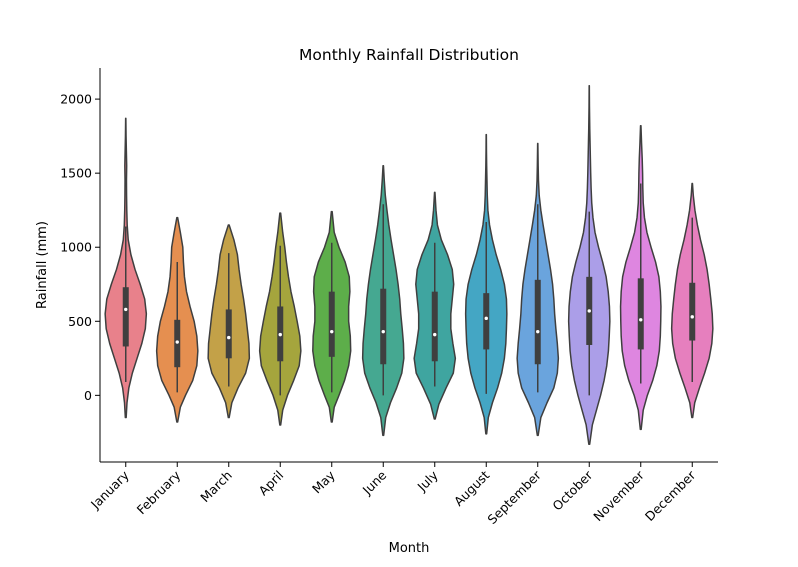 The image size is (798, 567). What do you see at coordinates (42, 265) in the screenshot?
I see `y-axis-label: Rainfall (mm)` at bounding box center [42, 265].